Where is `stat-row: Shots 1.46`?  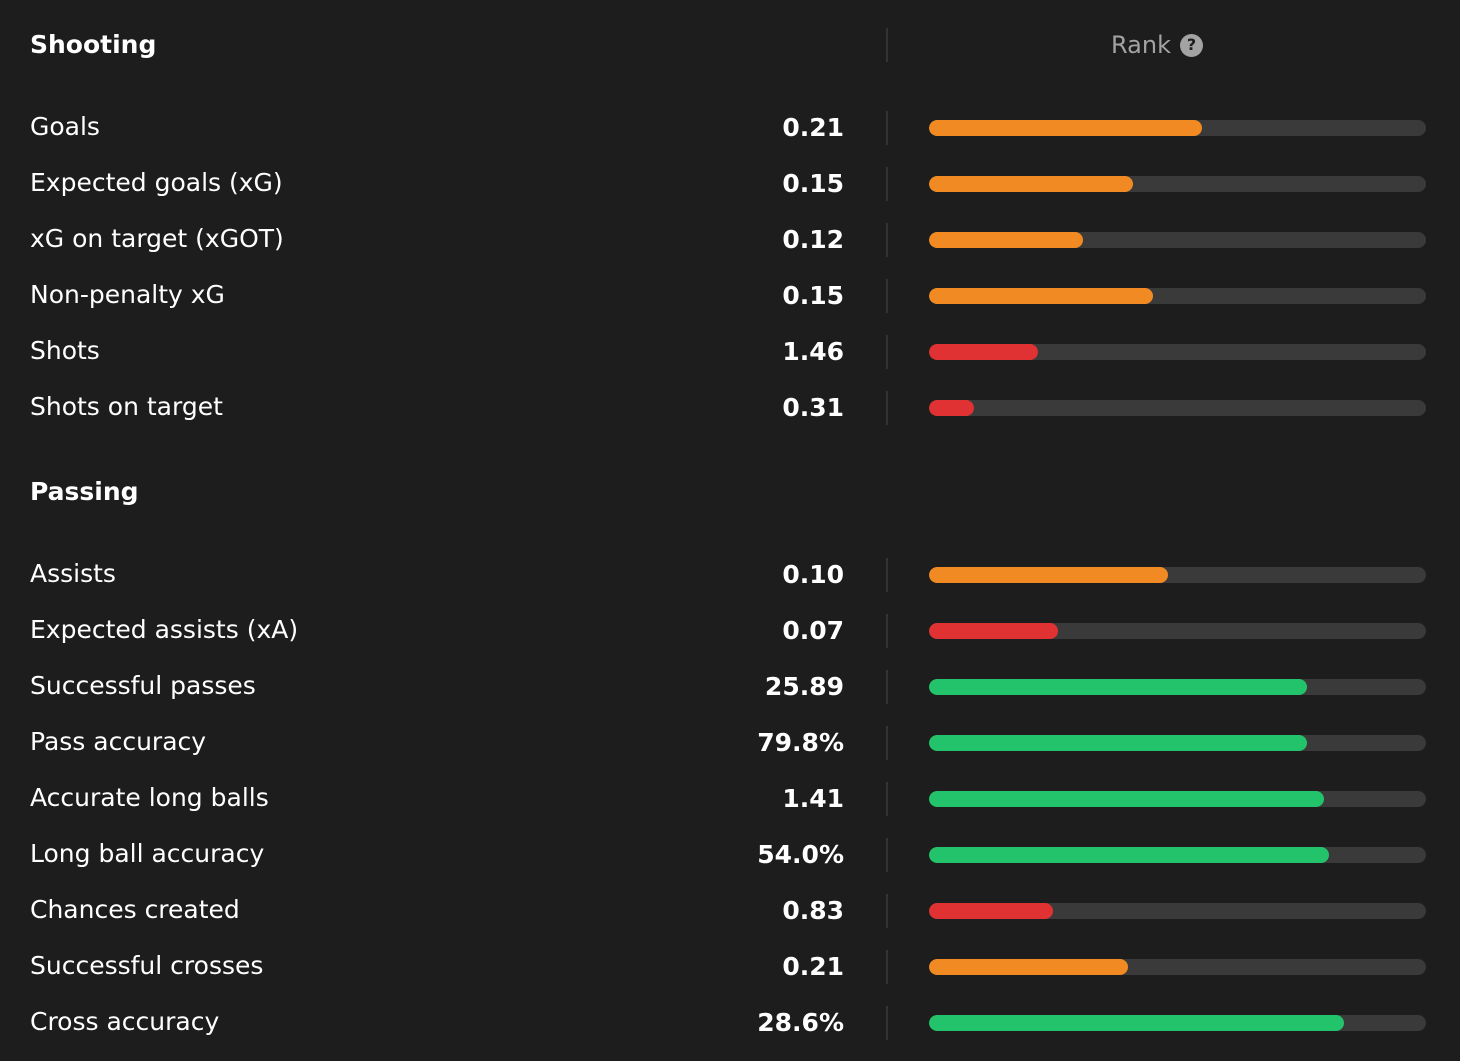 stat-row: Shots 1.46 is located at coordinates (730, 352).